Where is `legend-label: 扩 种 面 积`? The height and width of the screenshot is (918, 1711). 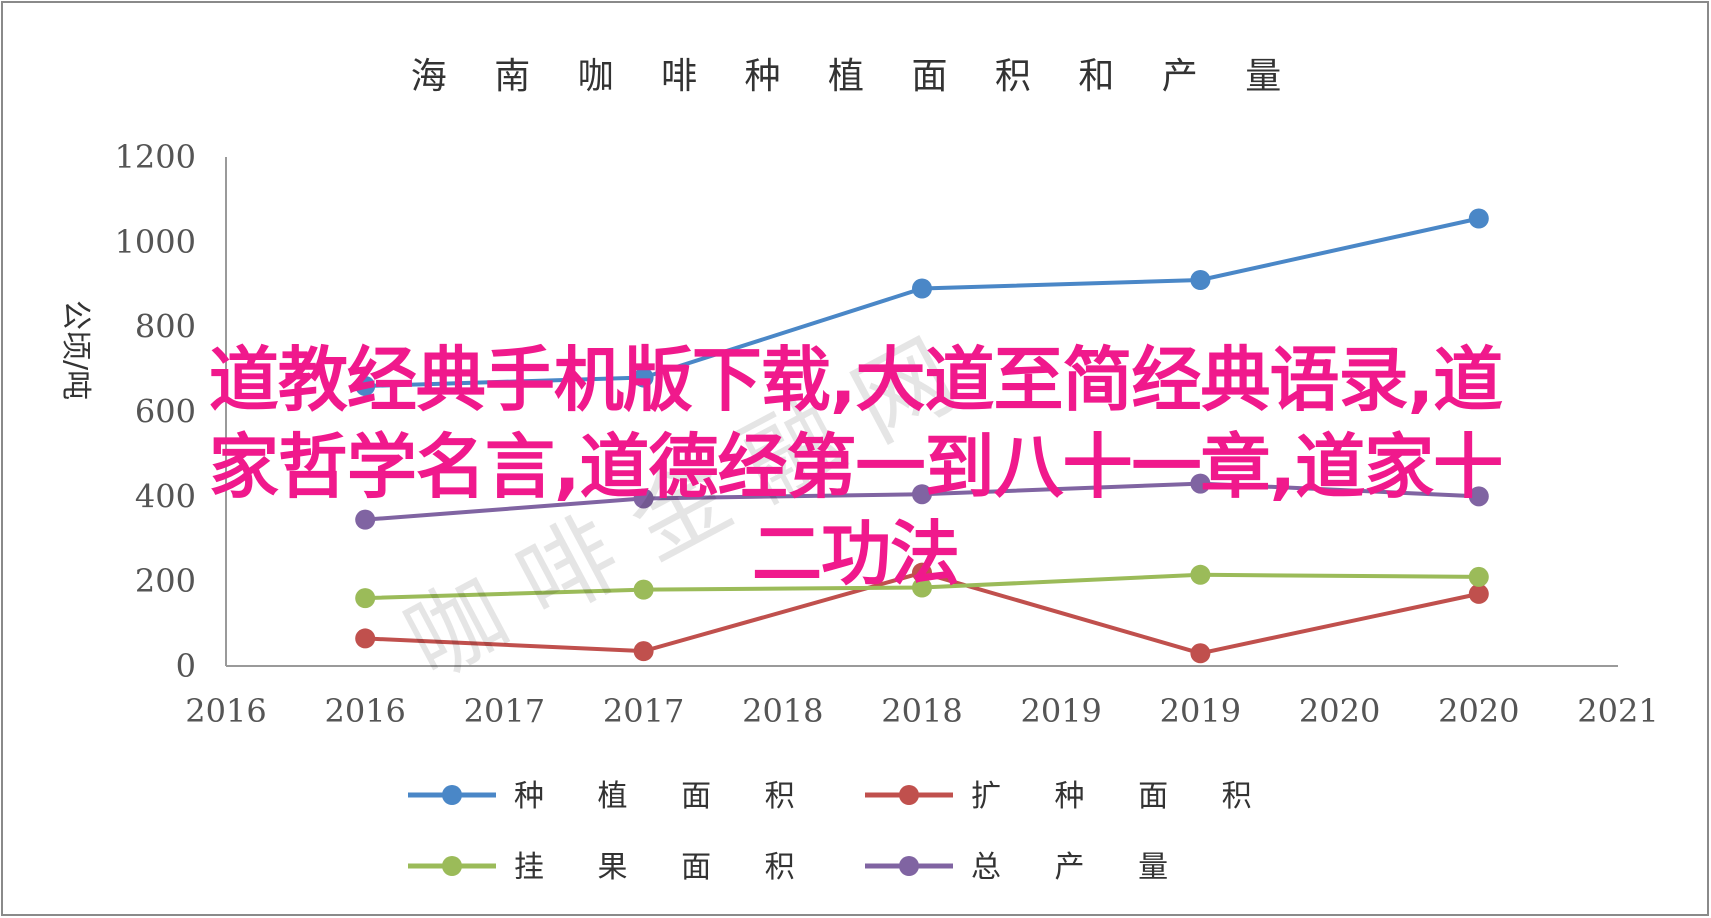 legend-label: 扩 种 面 积 is located at coordinates (1122, 796).